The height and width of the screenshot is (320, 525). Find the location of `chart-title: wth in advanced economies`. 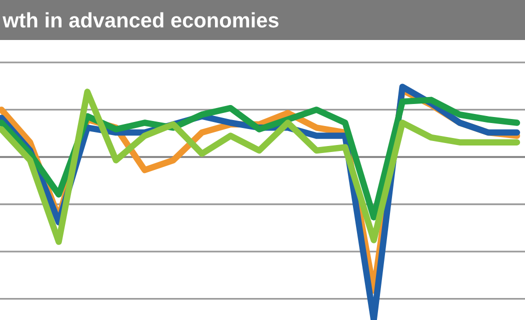

chart-title: wth in advanced economies is located at coordinates (140, 20).